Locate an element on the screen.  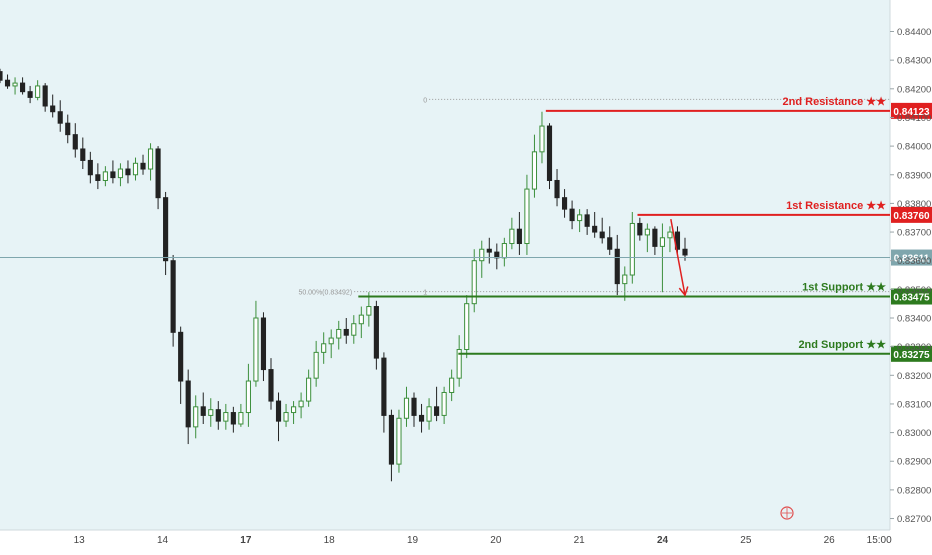
price-tick-label: 0.84300 is located at coordinates (914, 61).